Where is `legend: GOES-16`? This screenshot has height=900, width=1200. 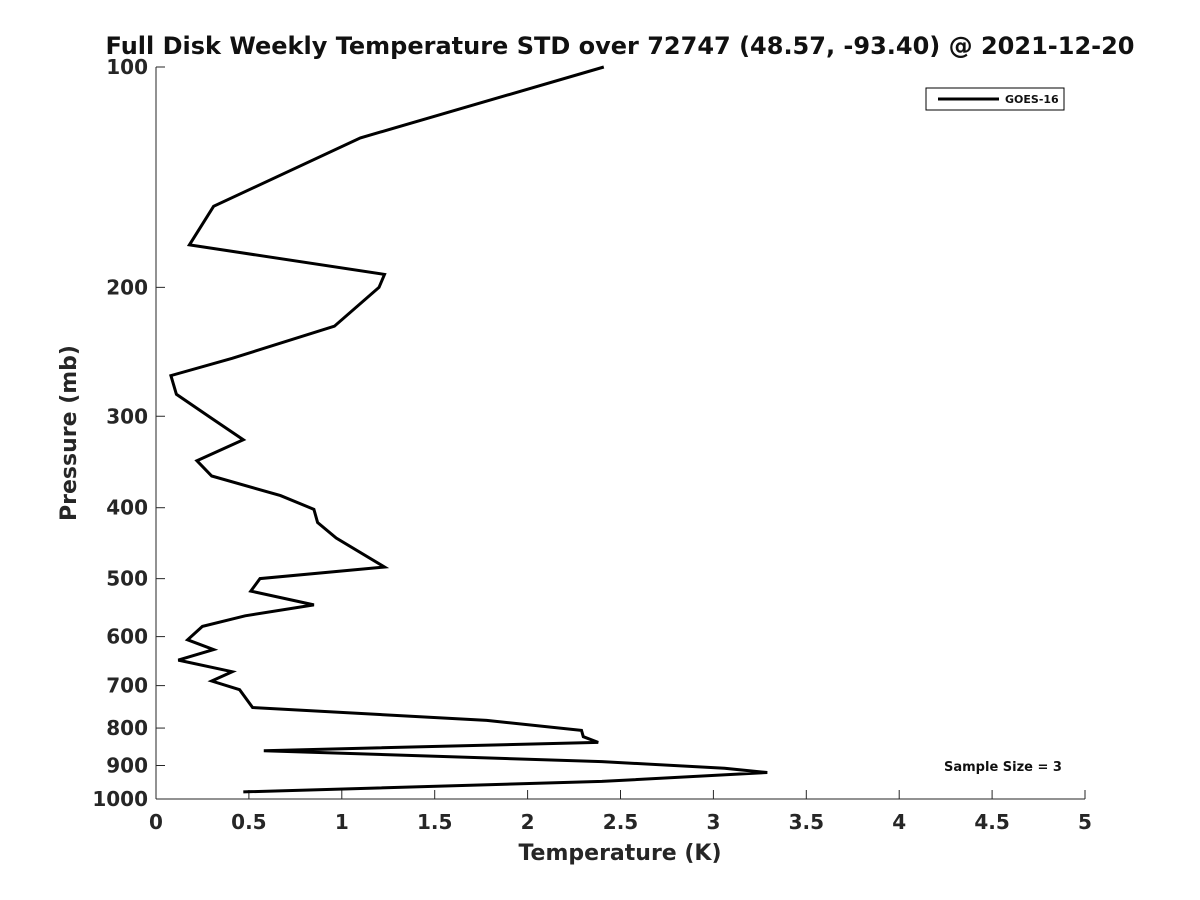
legend: GOES-16 is located at coordinates (995, 99).